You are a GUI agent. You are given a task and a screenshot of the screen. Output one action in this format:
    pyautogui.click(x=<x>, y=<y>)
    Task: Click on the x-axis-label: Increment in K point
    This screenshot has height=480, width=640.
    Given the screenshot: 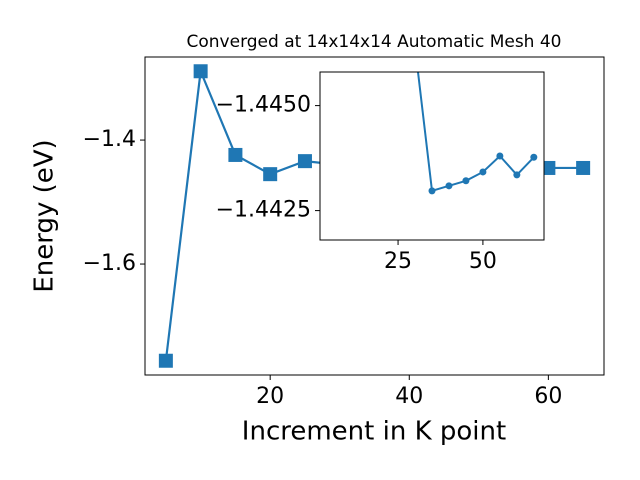 What is the action you would take?
    pyautogui.click(x=374, y=432)
    